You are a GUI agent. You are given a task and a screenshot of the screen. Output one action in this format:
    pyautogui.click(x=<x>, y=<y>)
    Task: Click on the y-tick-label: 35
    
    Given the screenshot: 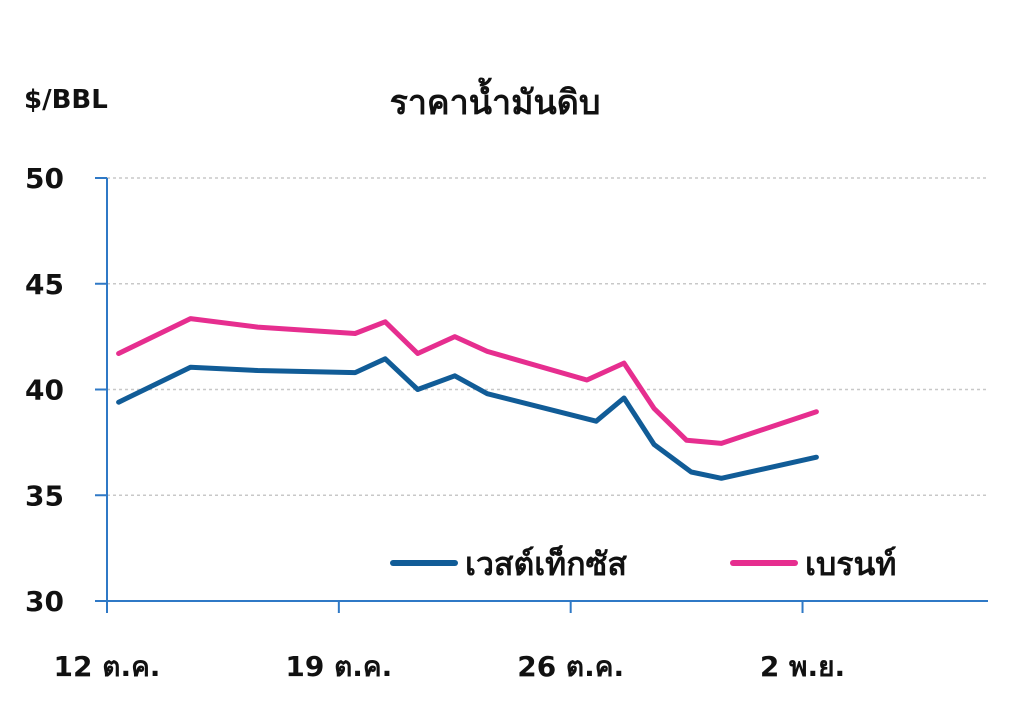 What is the action you would take?
    pyautogui.click(x=44, y=495)
    